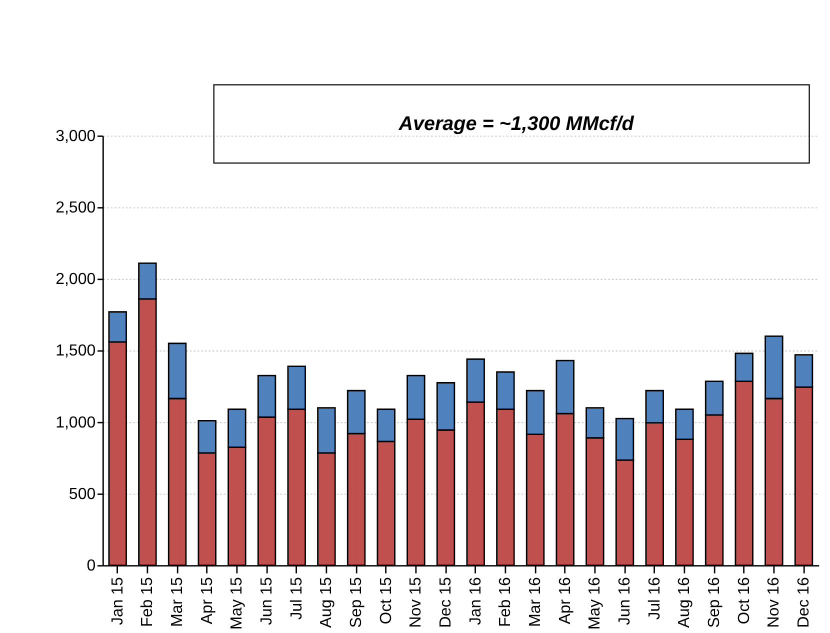  Describe the element at coordinates (267, 601) in the screenshot. I see `x-tick-label: Jun 15` at that location.